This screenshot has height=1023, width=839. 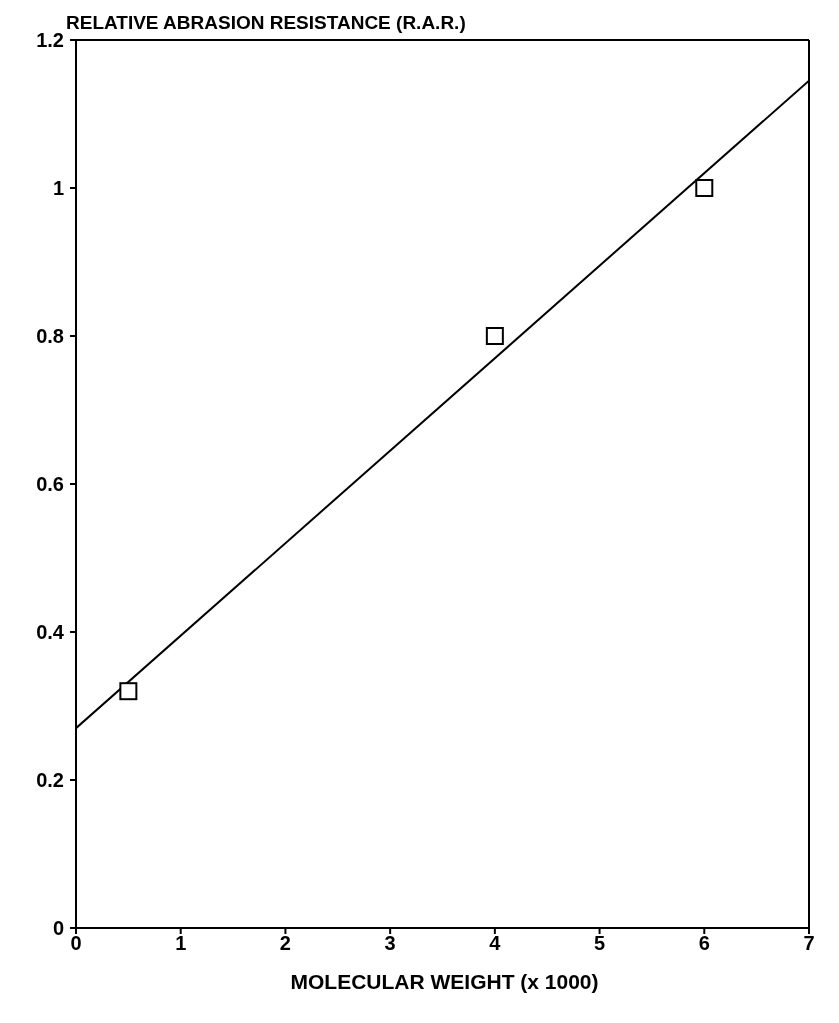 I want to click on y-tick-label: 0.6, so click(x=50, y=484).